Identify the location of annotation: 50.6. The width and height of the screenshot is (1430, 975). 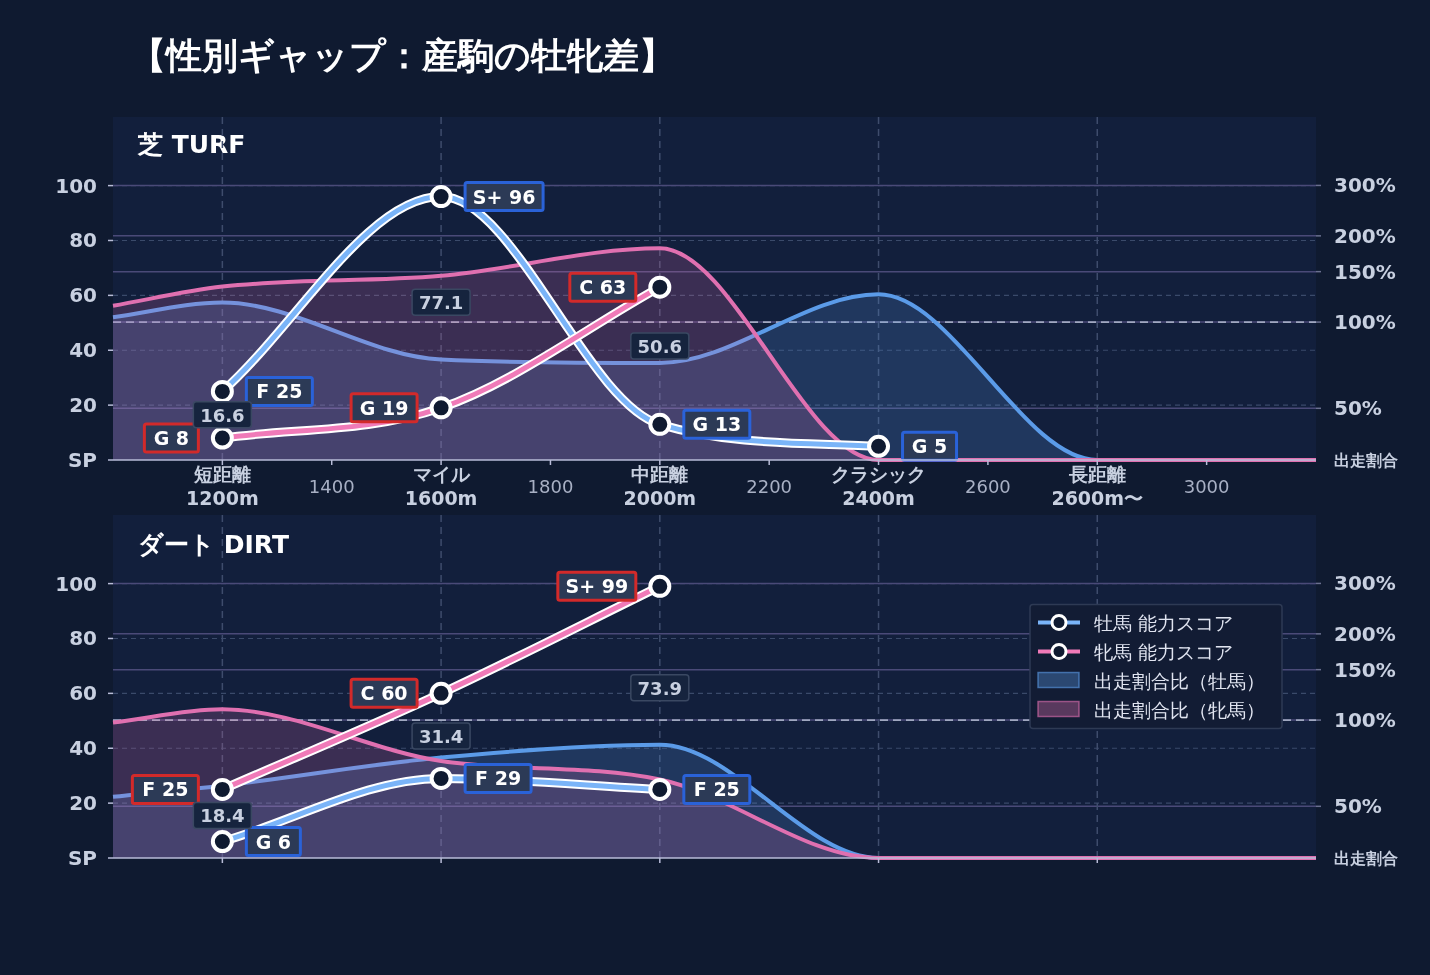
(660, 346).